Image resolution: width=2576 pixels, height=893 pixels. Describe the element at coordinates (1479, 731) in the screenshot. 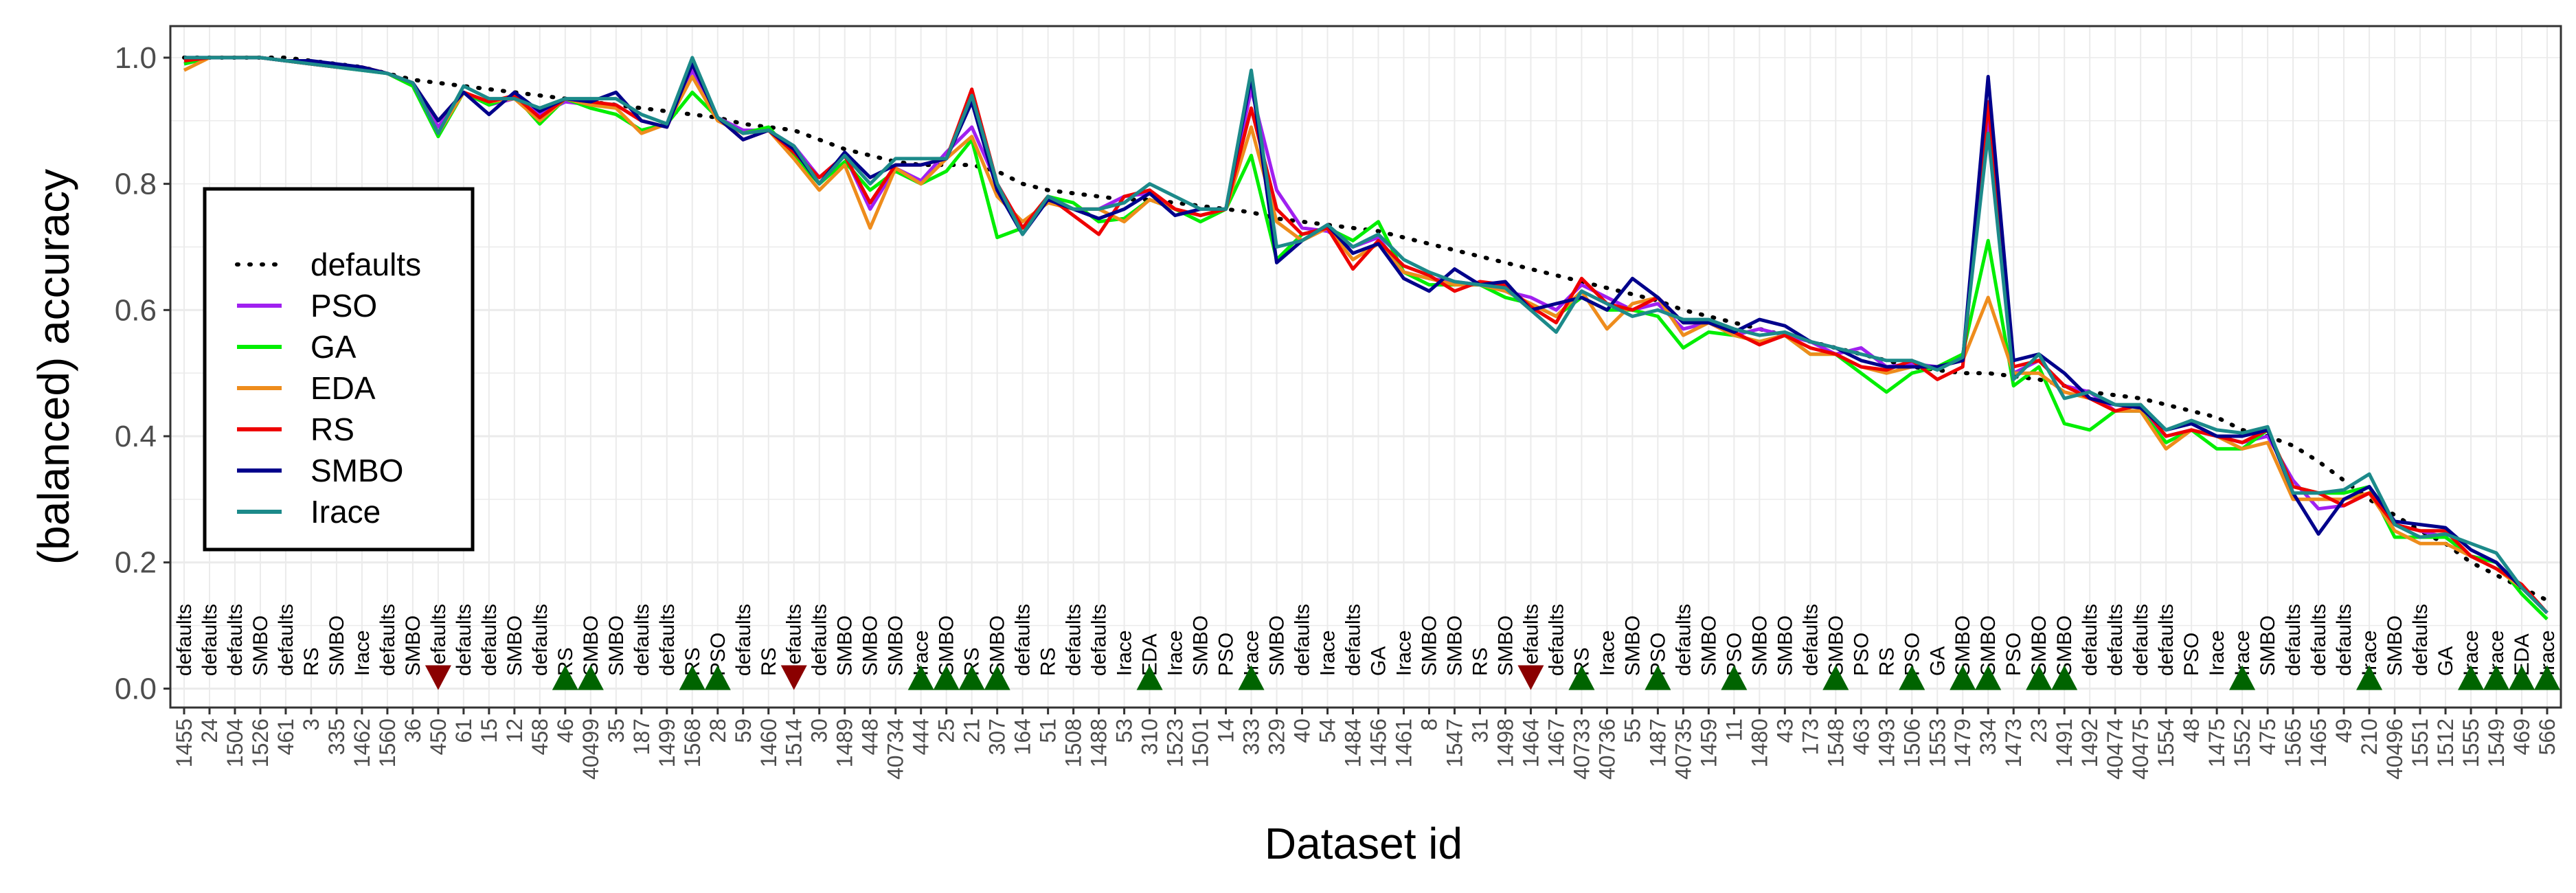

I see `x-tick-label: 31` at that location.